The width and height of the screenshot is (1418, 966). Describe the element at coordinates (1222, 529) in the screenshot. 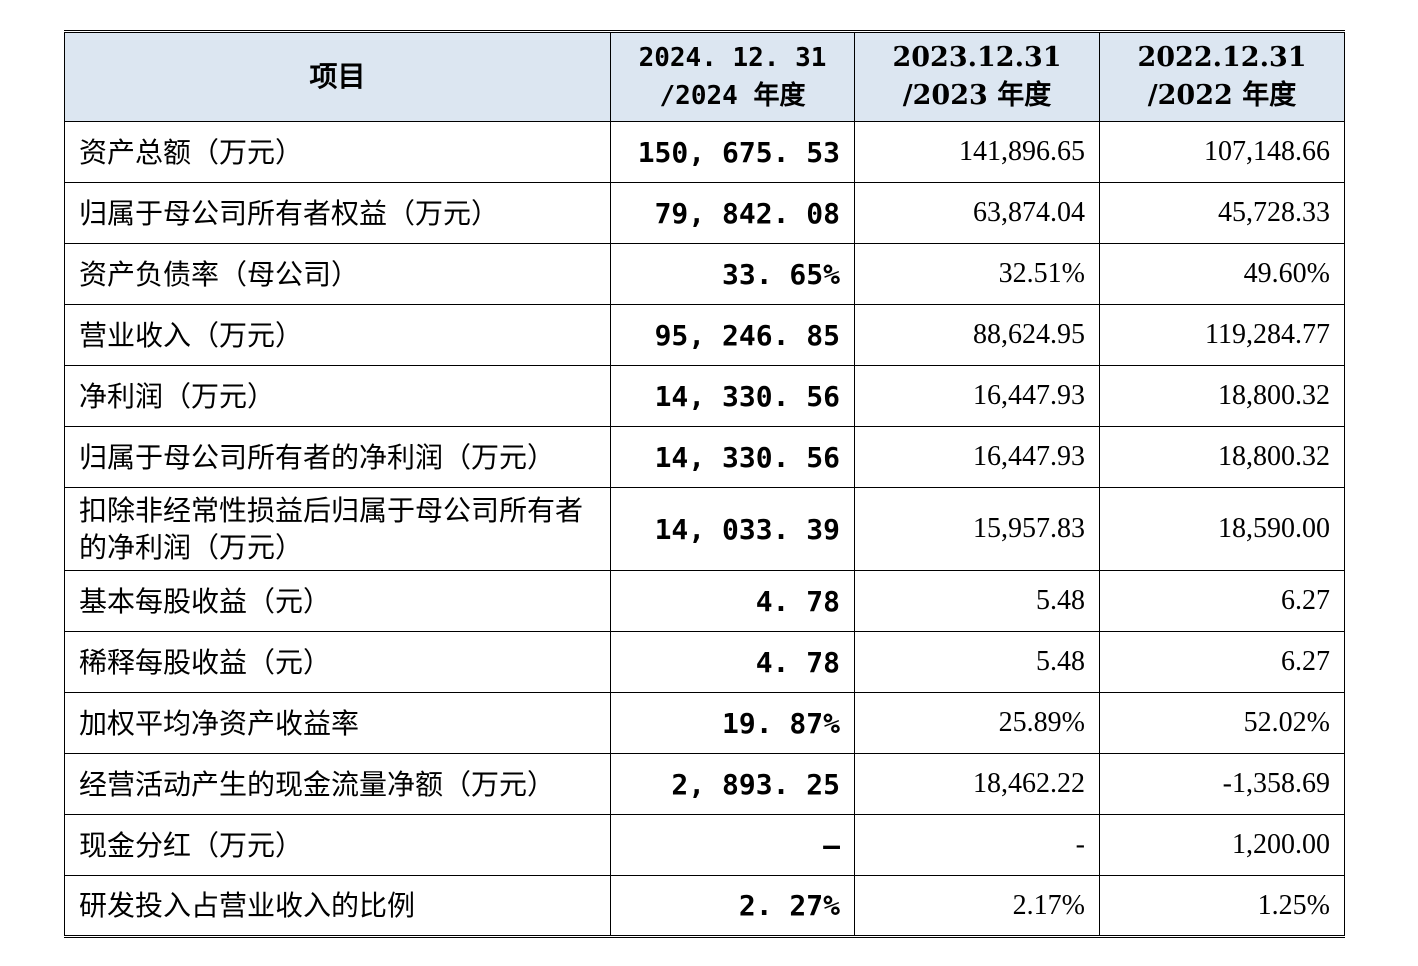

I see `cell-2022: 18,590.00` at that location.